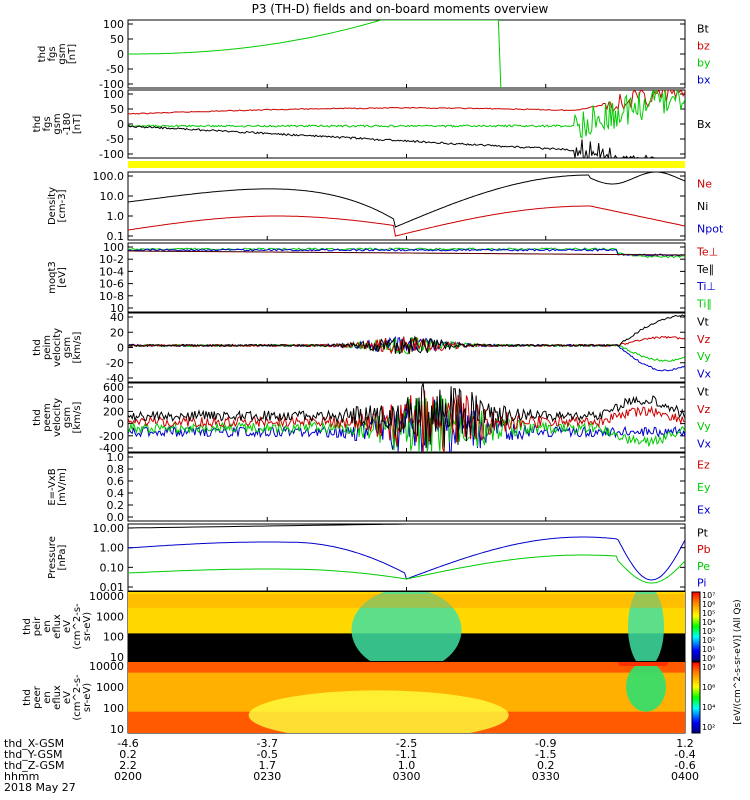 The width and height of the screenshot is (750, 800). Describe the element at coordinates (113, 411) in the screenshot. I see `y-tick-label: 200` at that location.